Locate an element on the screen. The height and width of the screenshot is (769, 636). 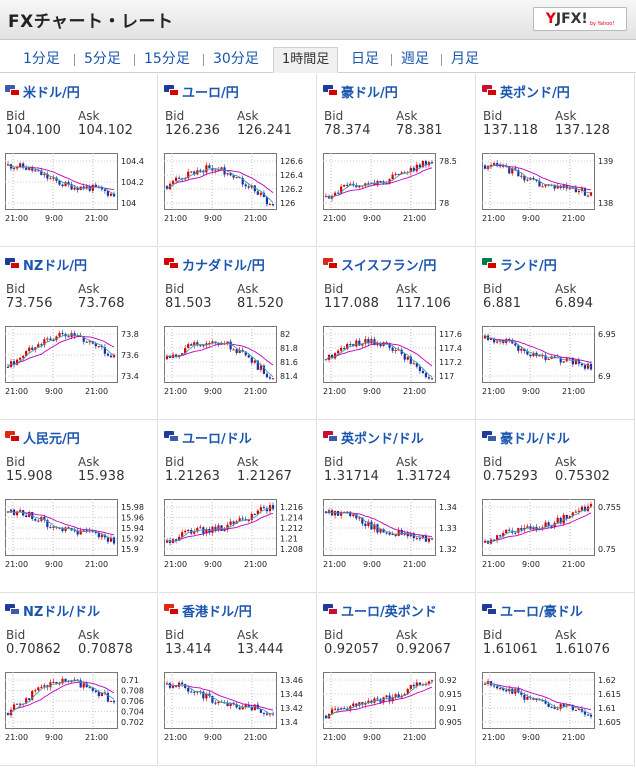
tab-7: 月足 is located at coordinates (465, 59).